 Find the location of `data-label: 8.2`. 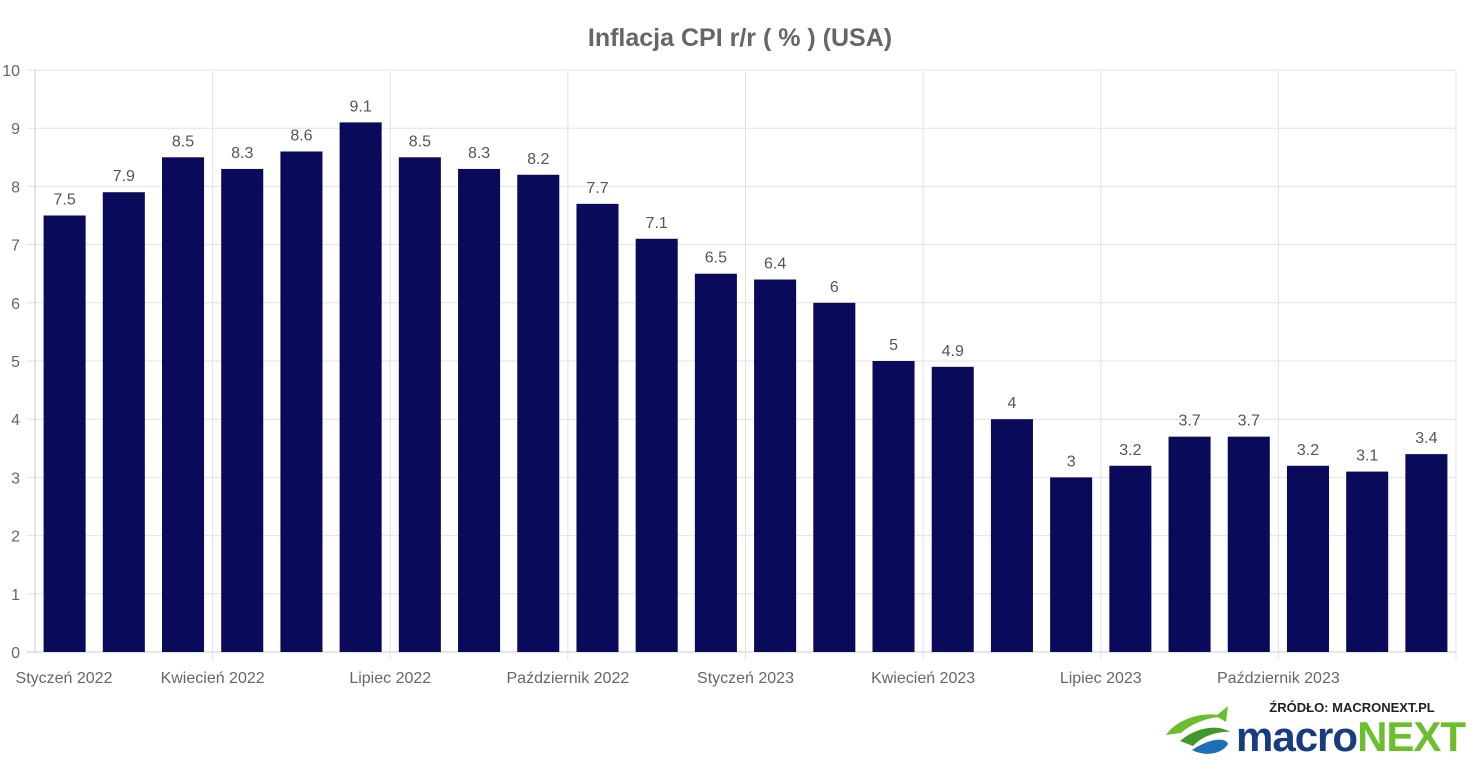

data-label: 8.2 is located at coordinates (538, 159).